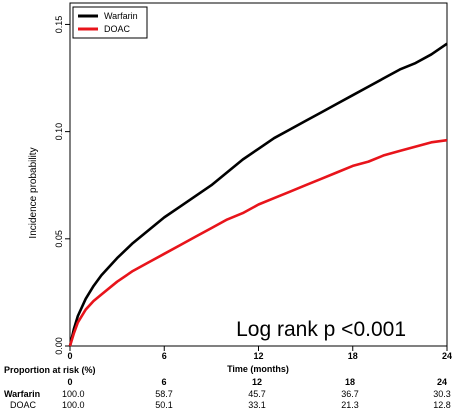  I want to click on risk-value: 21.3, so click(350, 405).